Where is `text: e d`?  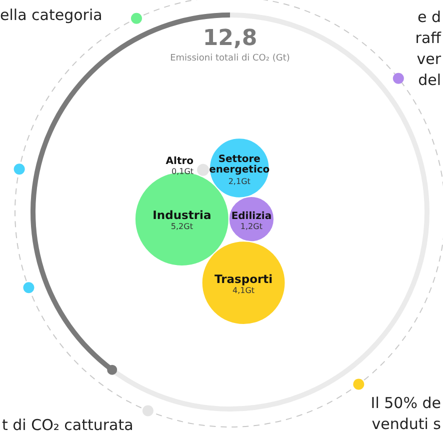 text: e d is located at coordinates (429, 17).